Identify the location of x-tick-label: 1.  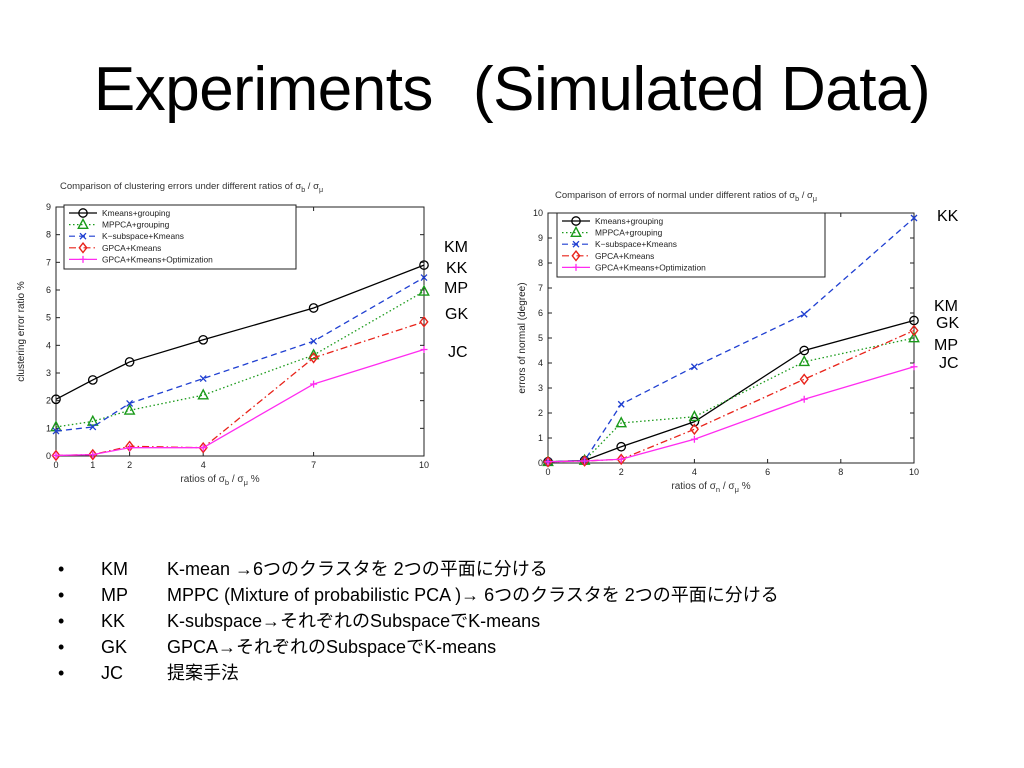
(92, 465).